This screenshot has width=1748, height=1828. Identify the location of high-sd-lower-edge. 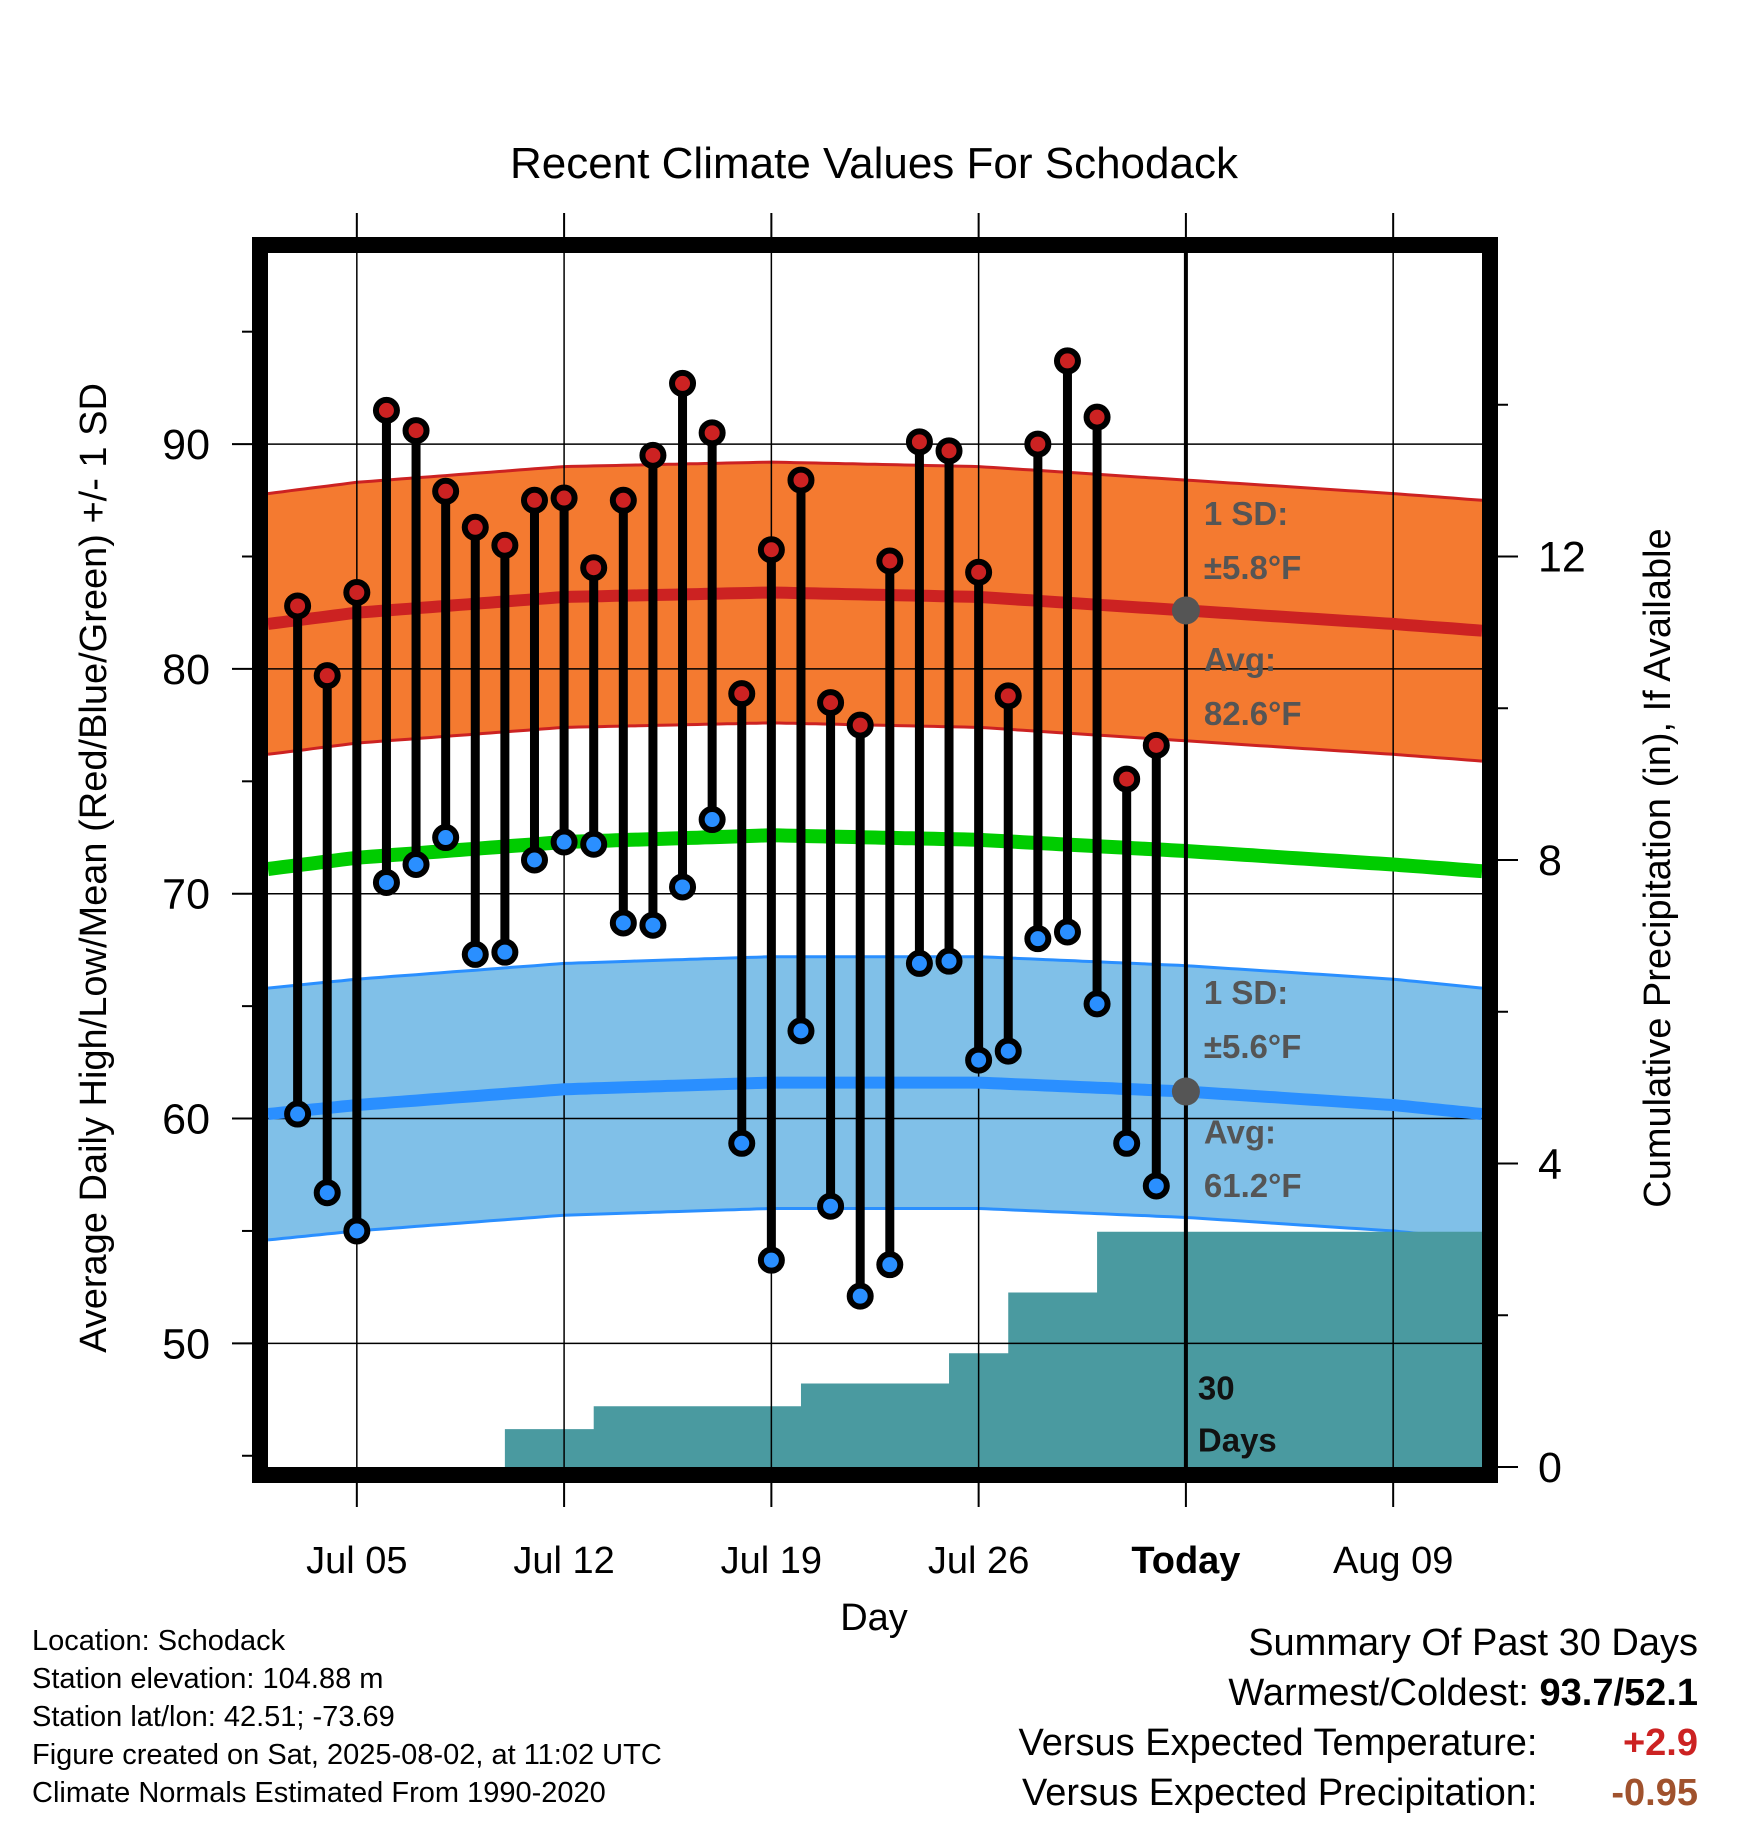
(875, 742).